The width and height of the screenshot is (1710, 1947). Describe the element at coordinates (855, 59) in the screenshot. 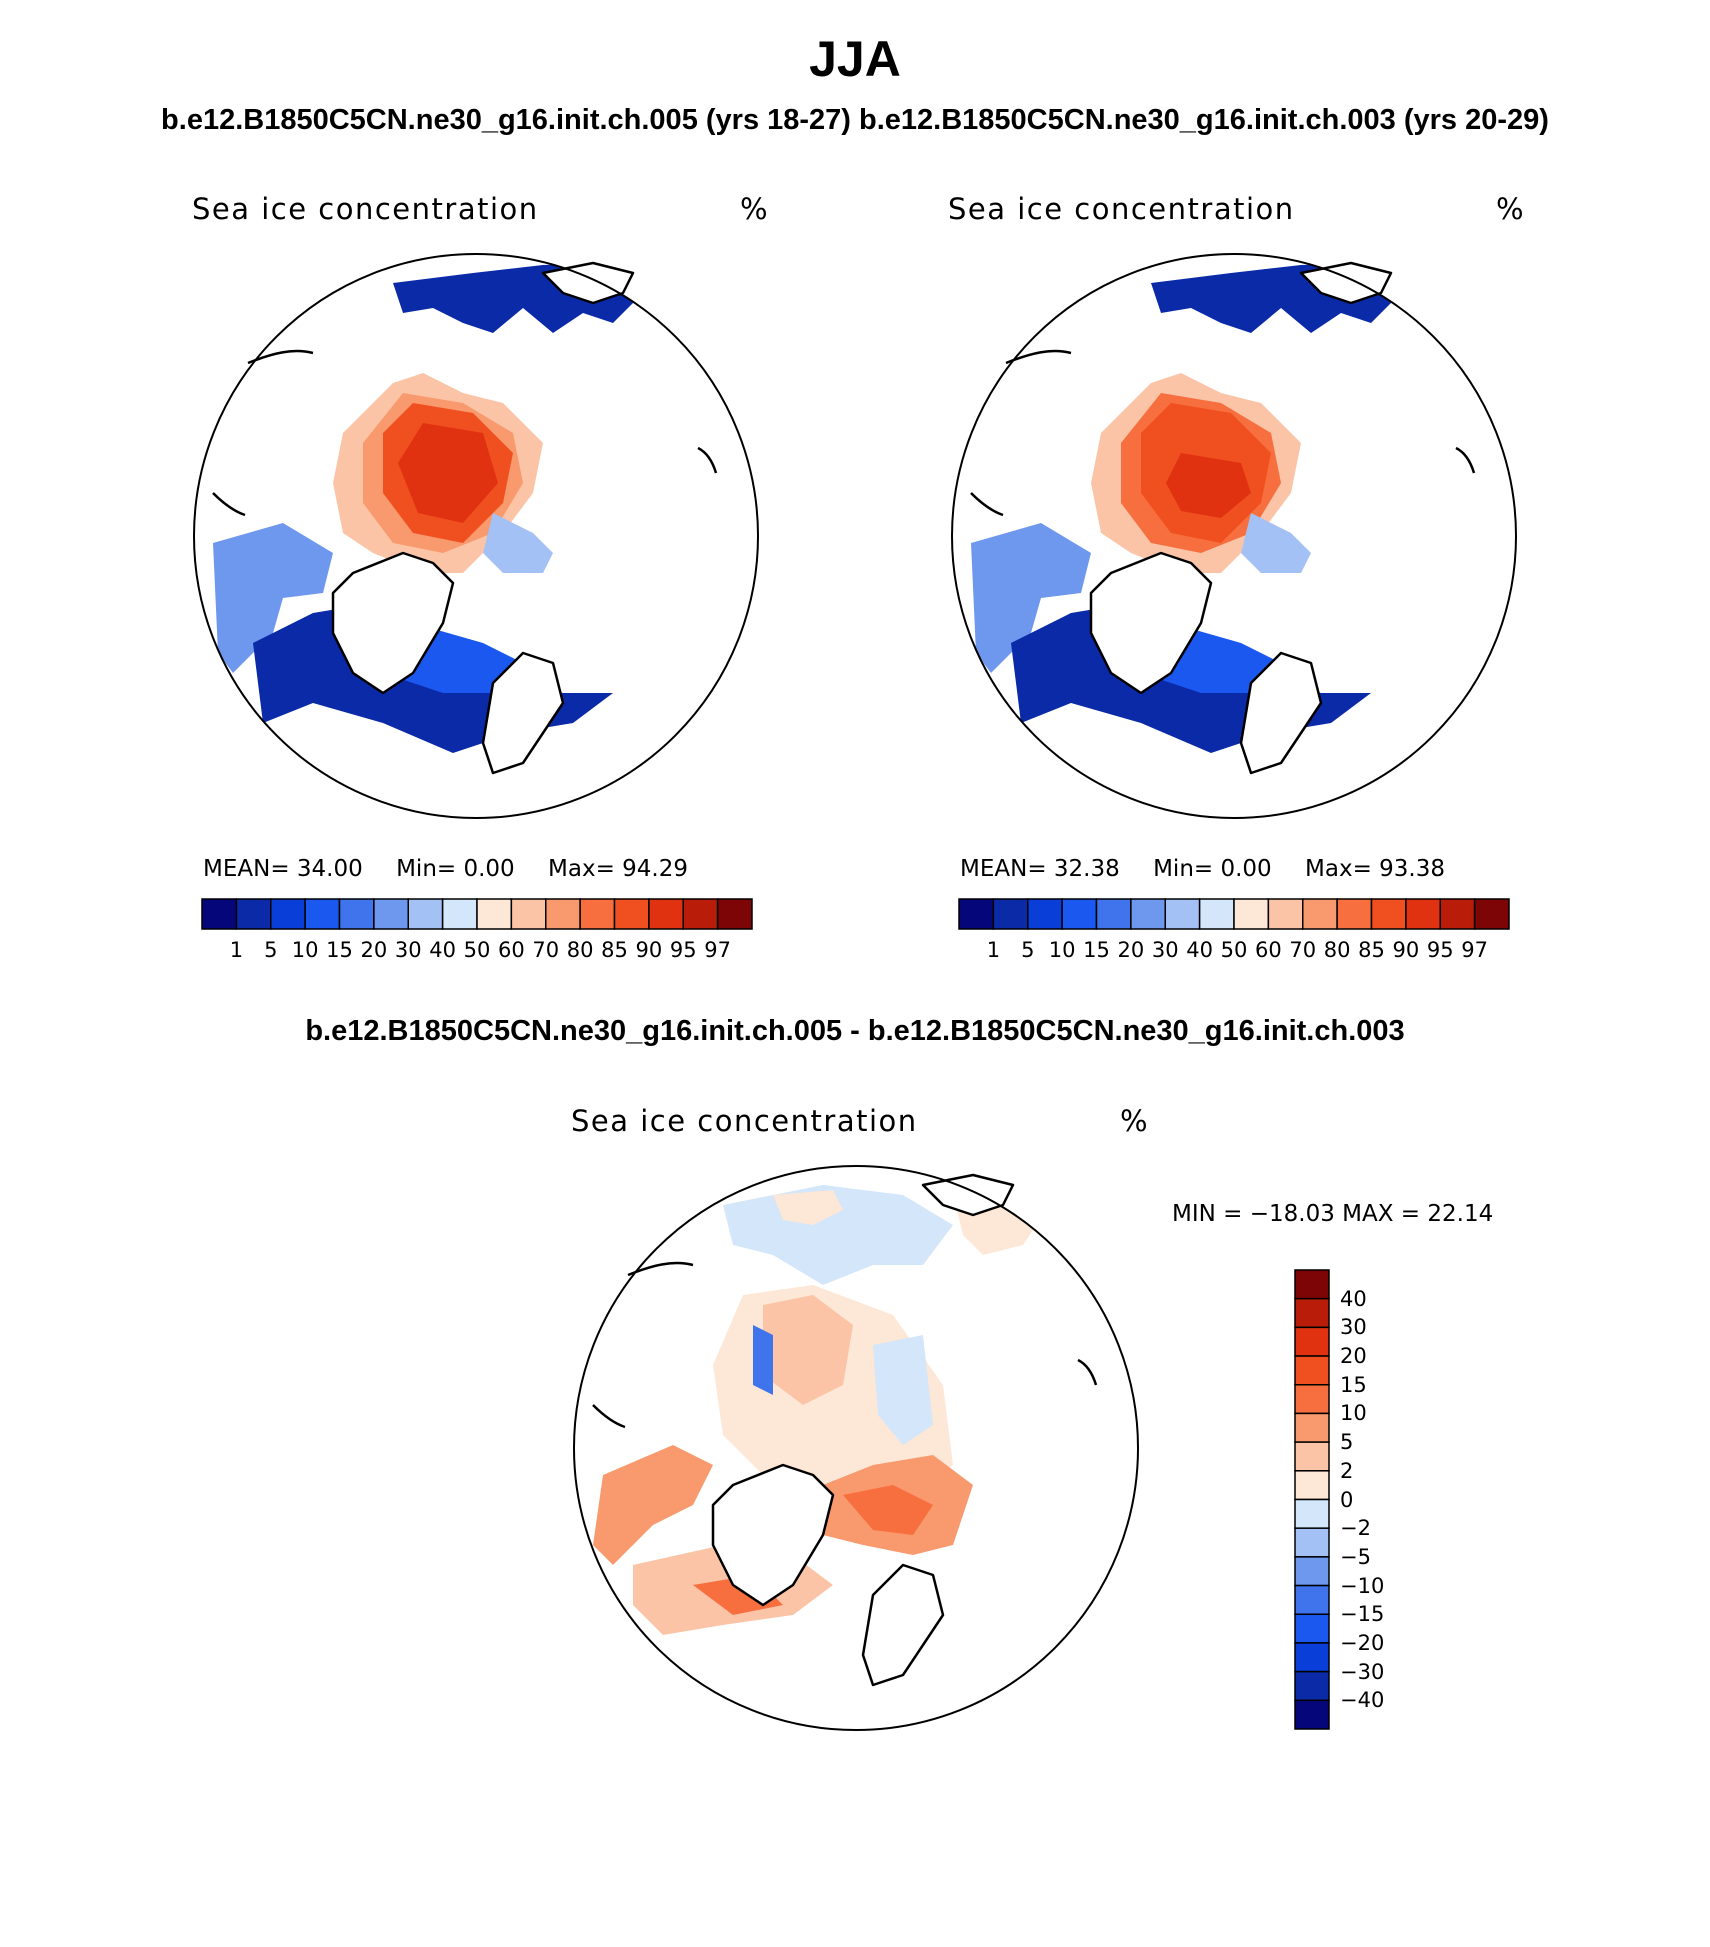

I see `figure-title: JJA` at that location.